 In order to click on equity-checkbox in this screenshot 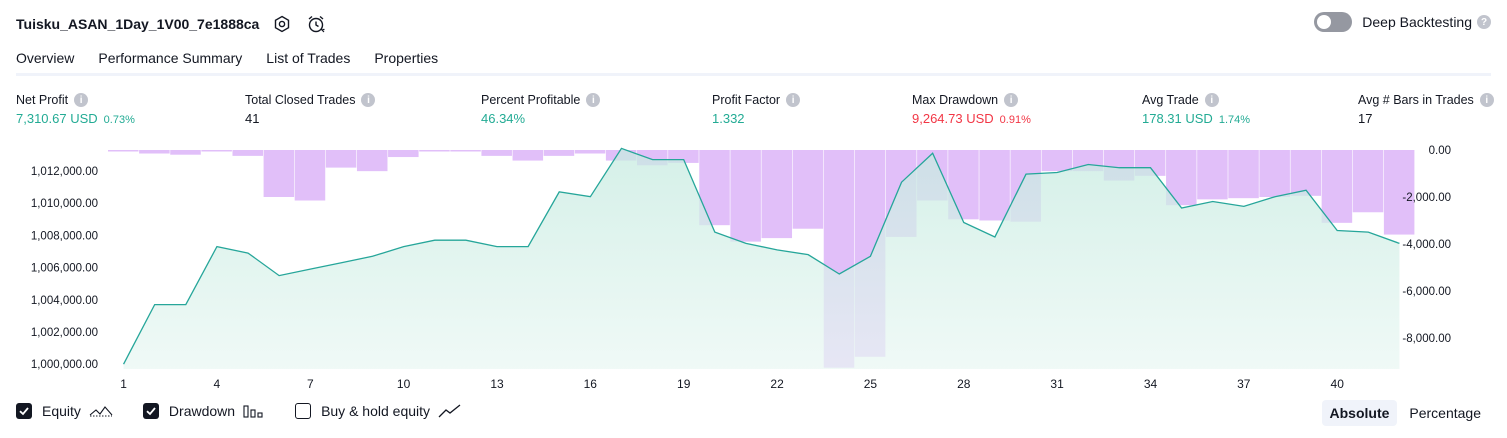, I will do `click(24, 411)`.